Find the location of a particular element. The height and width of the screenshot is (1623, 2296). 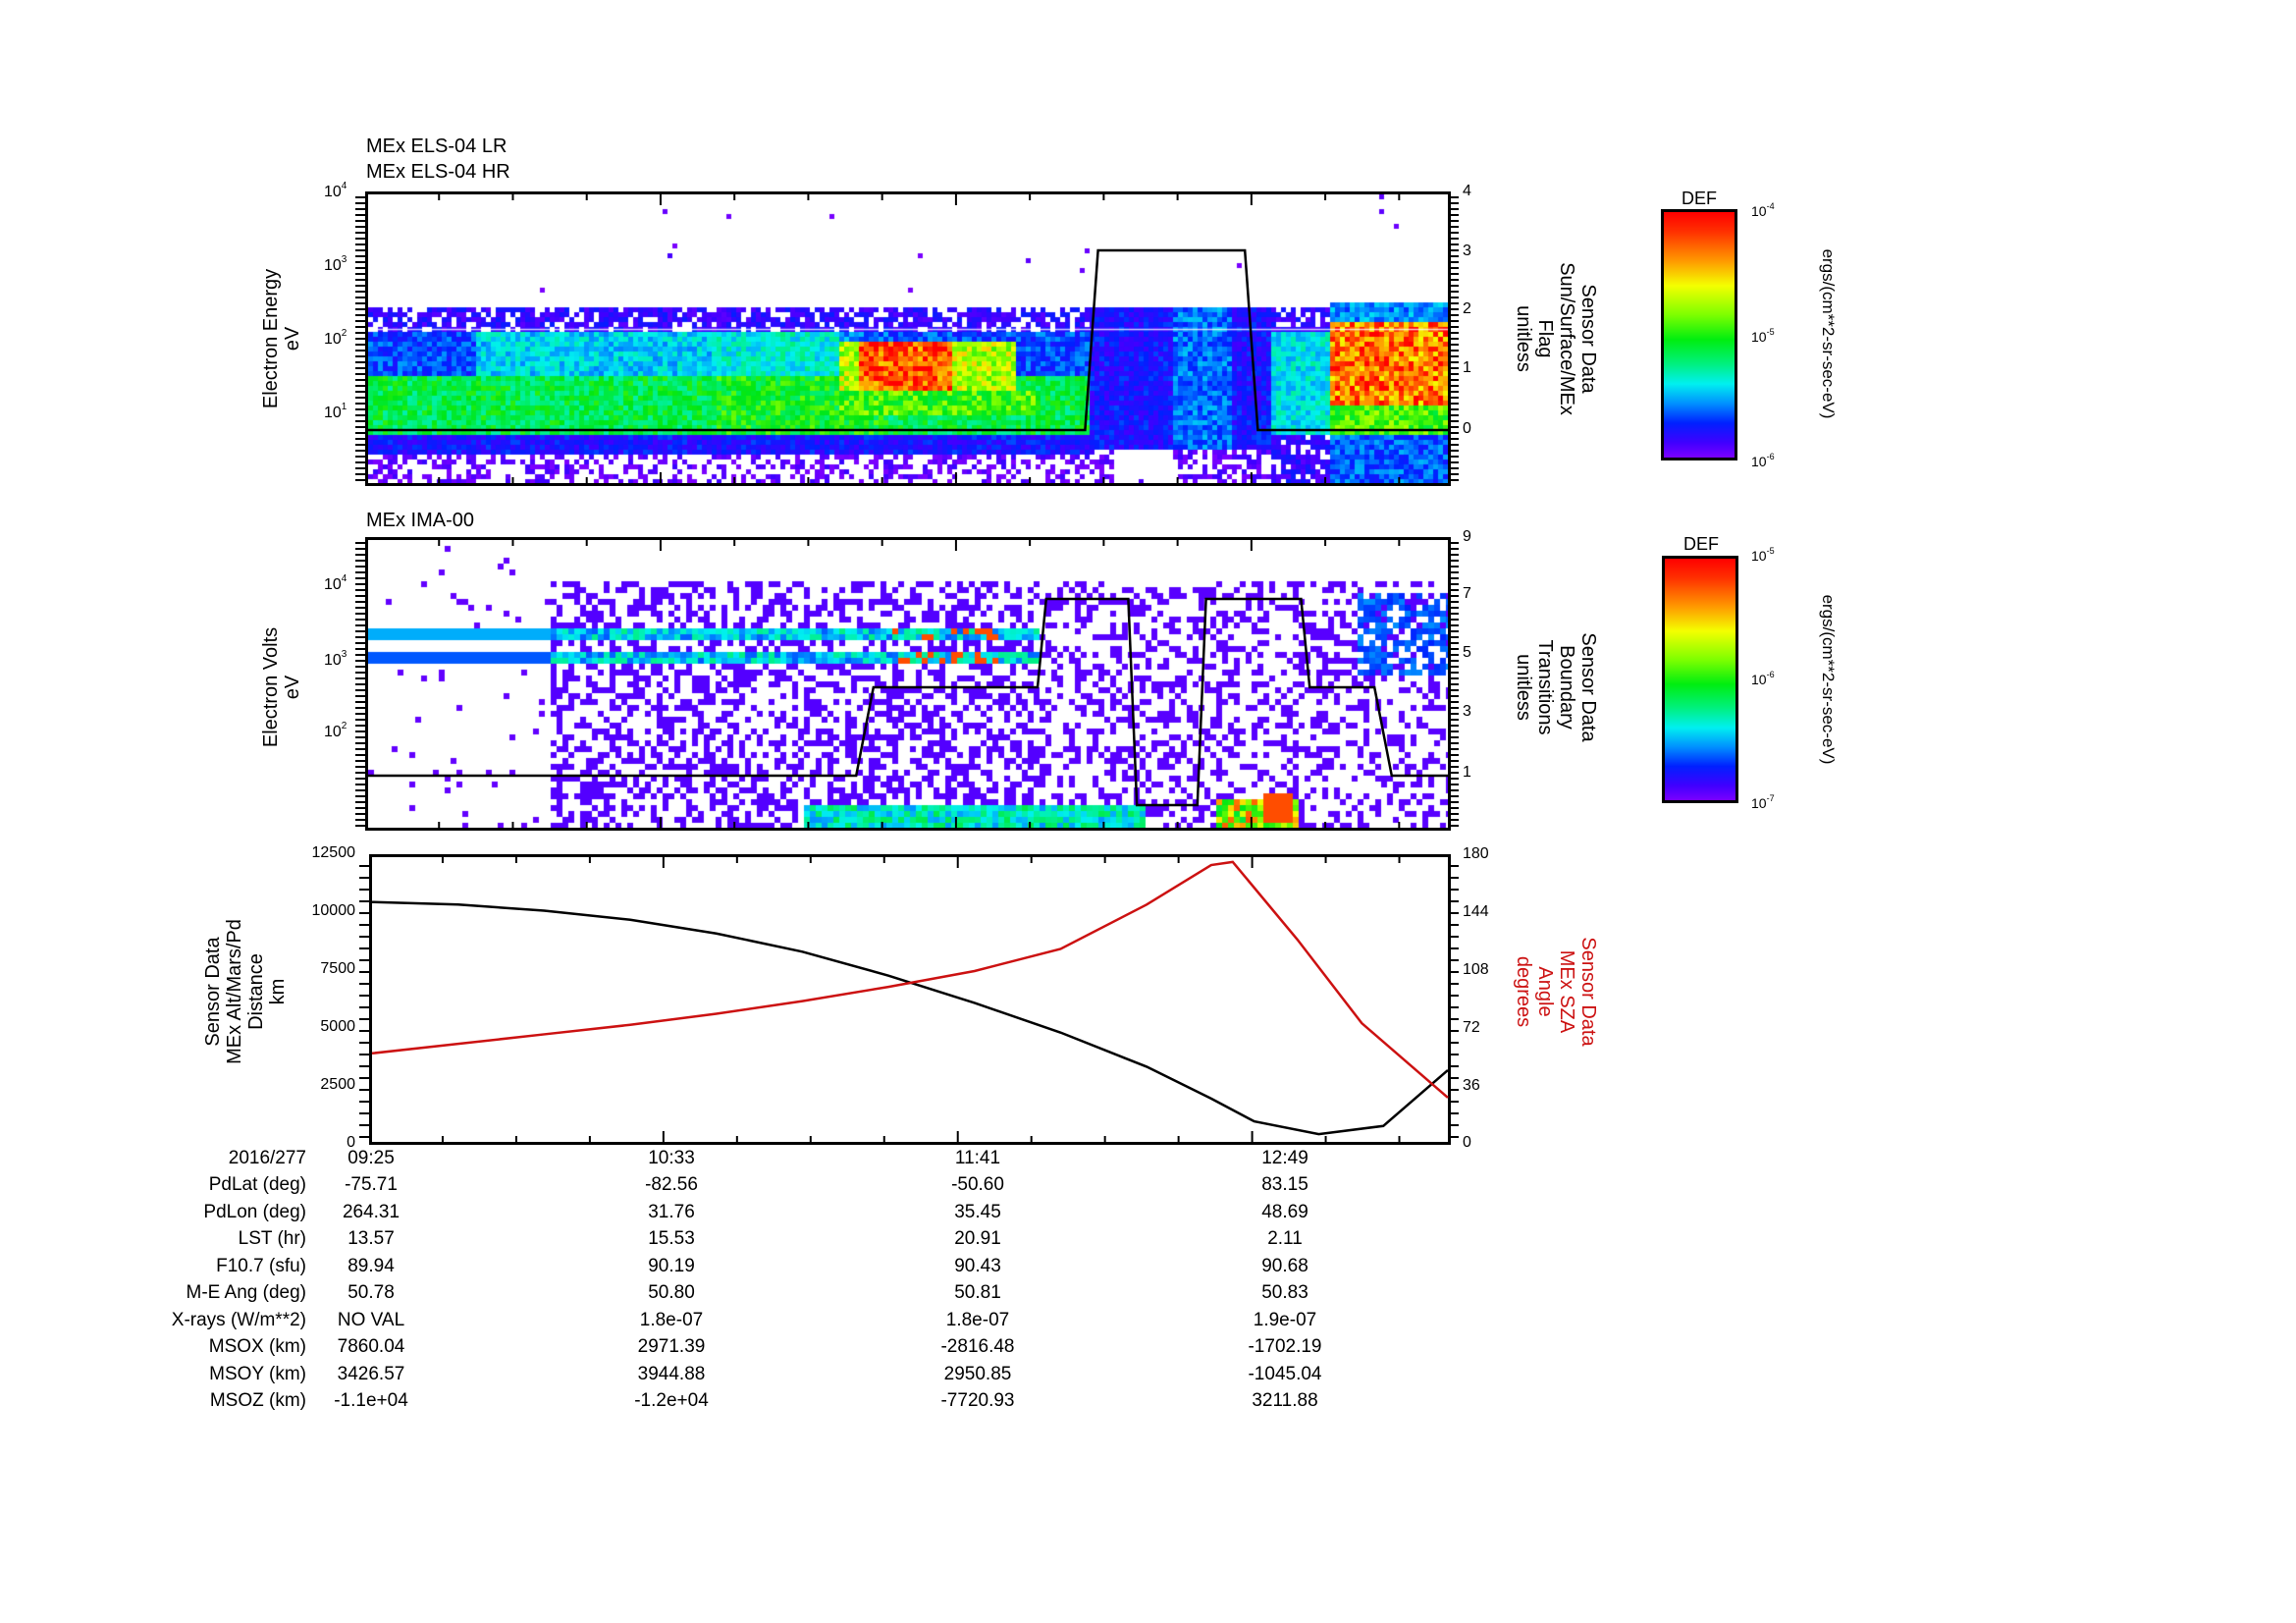

p1-left-tick-1e2: 10² is located at coordinates (335, 338).